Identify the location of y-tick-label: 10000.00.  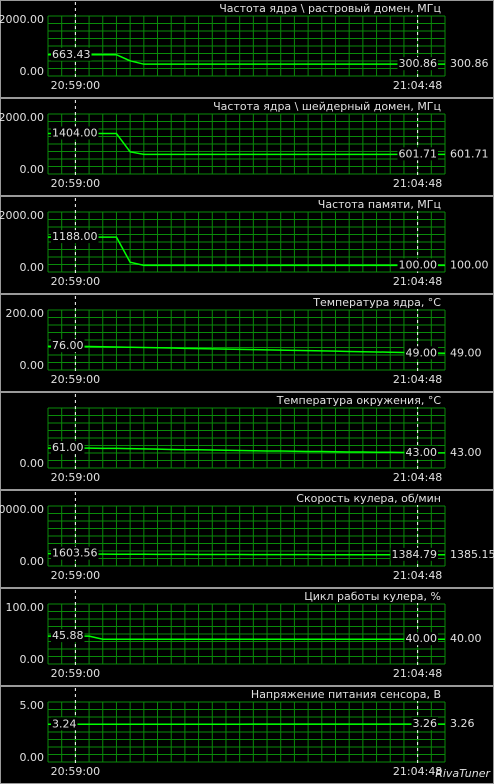
(22, 509).